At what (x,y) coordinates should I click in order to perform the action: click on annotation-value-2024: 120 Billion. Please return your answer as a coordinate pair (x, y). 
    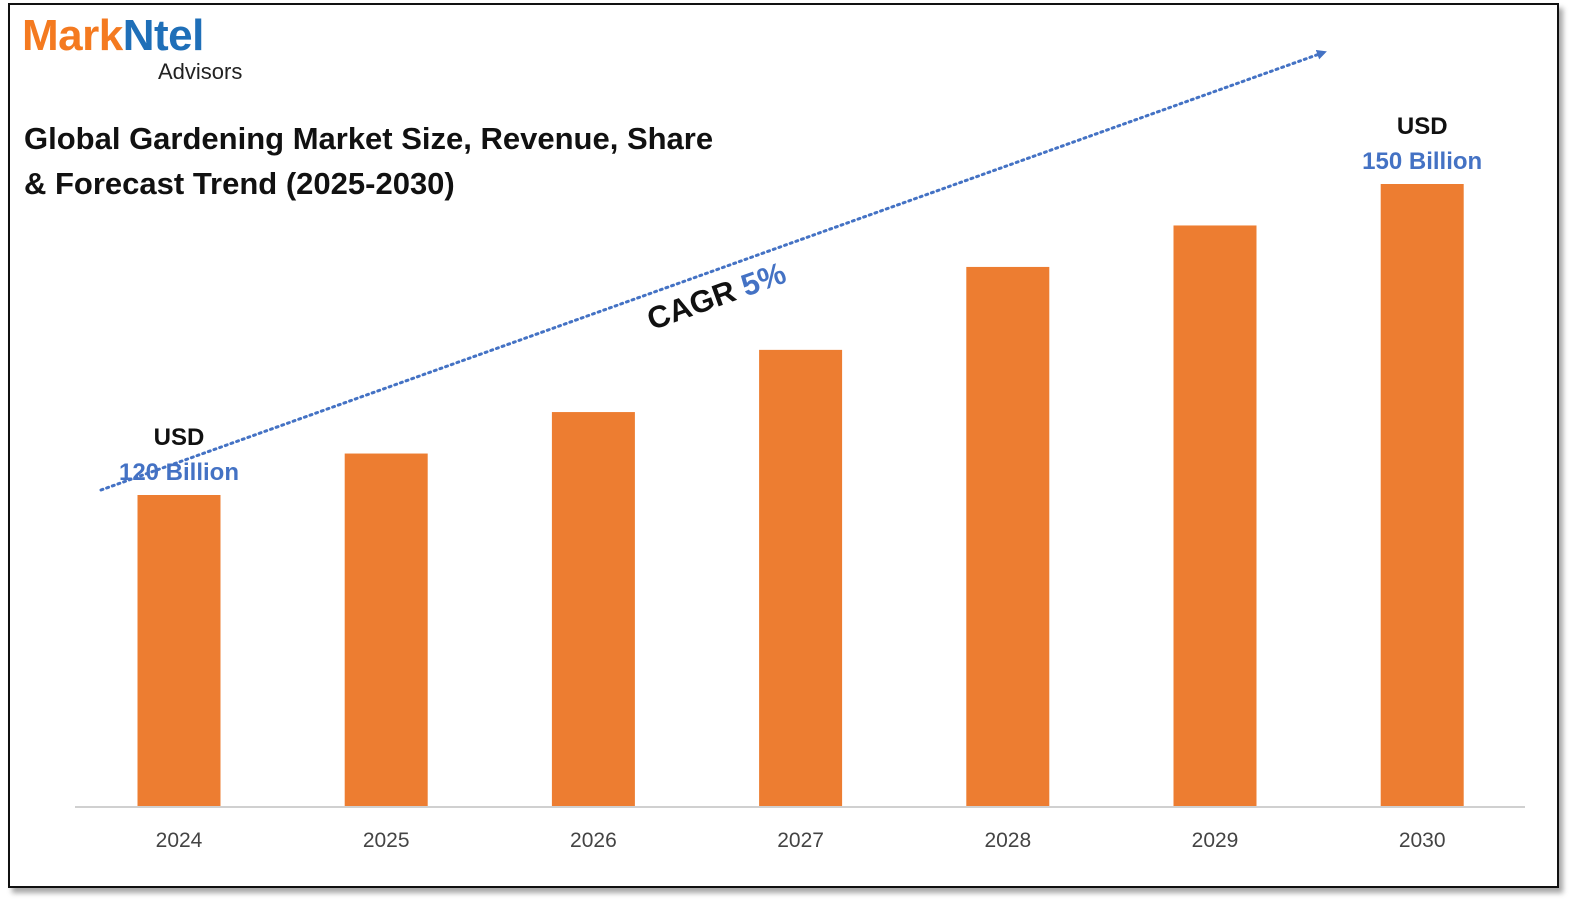
    Looking at the image, I should click on (179, 472).